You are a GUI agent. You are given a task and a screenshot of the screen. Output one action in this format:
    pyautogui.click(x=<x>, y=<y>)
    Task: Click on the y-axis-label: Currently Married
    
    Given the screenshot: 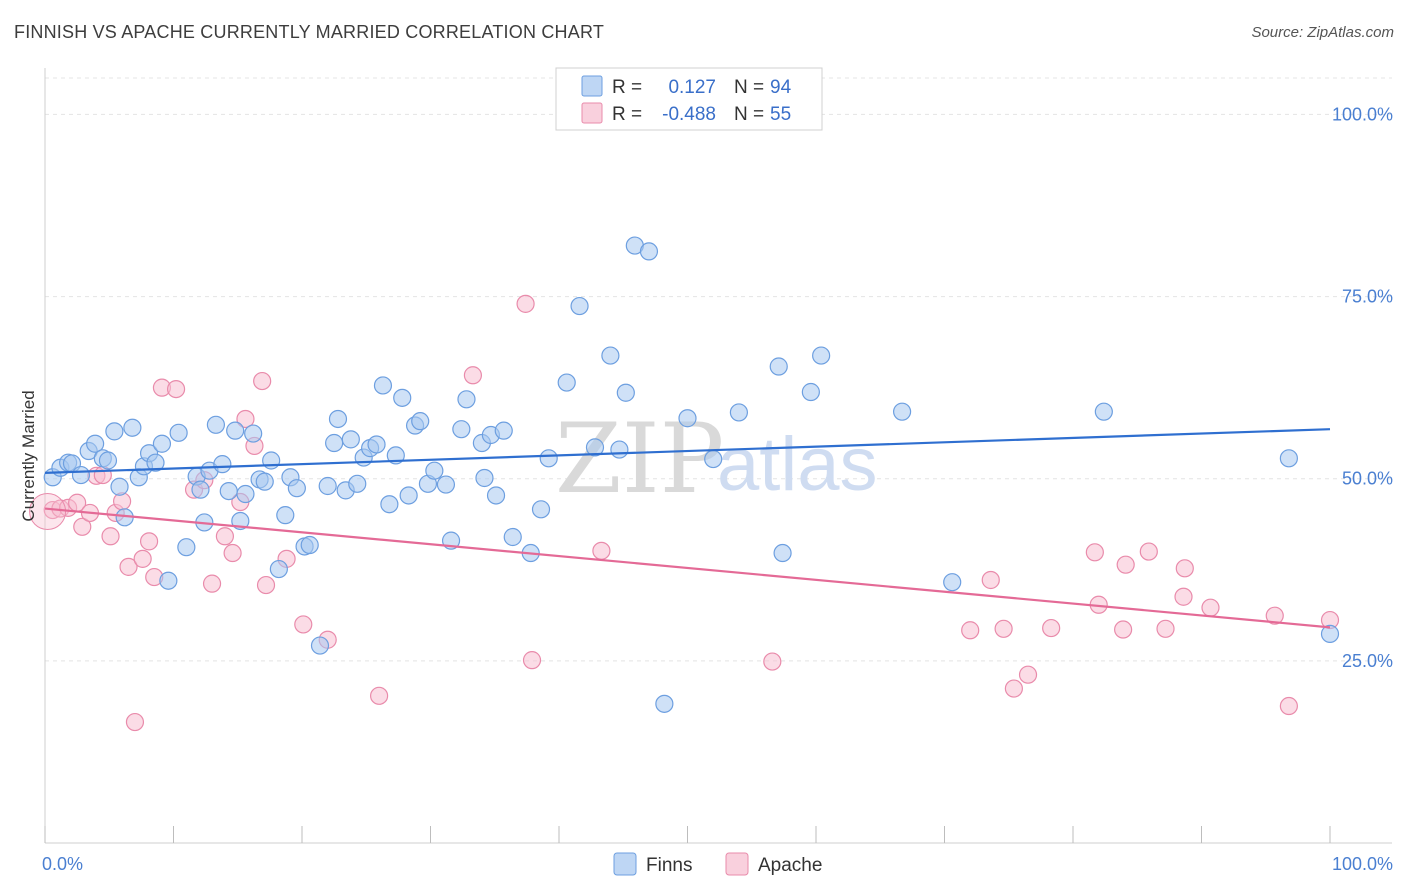 What is the action you would take?
    pyautogui.click(x=28, y=455)
    